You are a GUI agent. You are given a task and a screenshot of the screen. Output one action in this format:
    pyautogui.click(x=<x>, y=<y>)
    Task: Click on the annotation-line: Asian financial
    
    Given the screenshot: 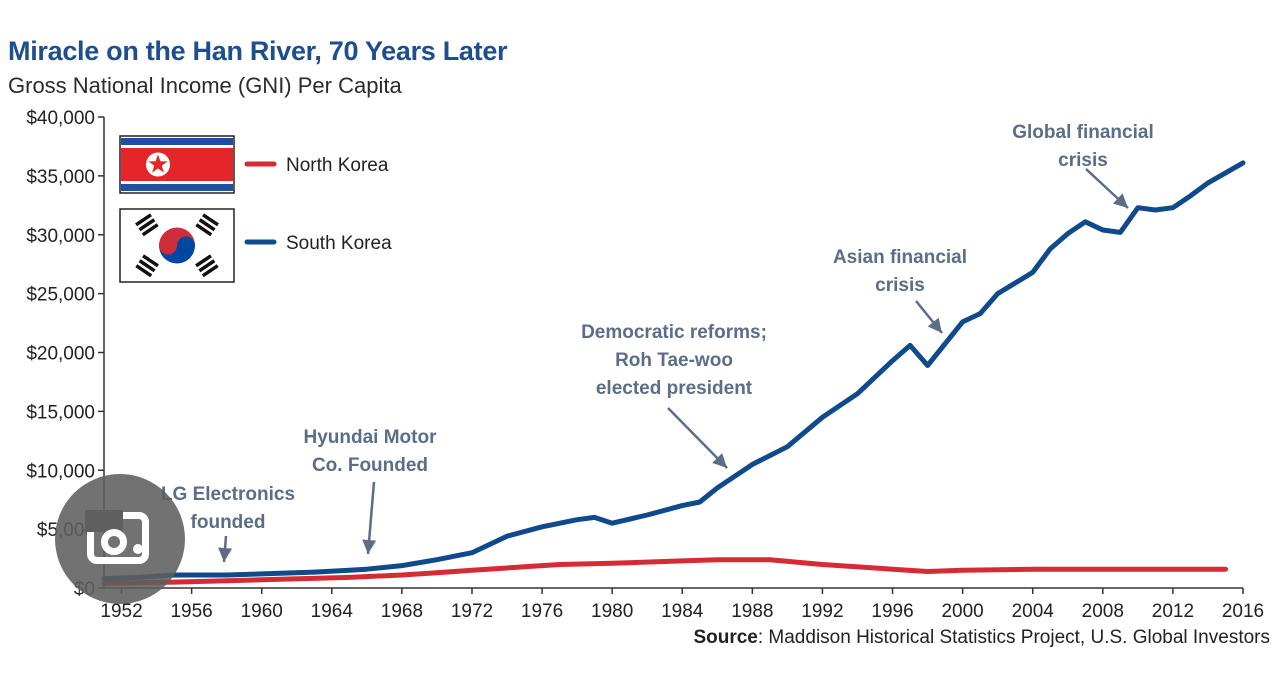 What is the action you would take?
    pyautogui.click(x=900, y=257)
    